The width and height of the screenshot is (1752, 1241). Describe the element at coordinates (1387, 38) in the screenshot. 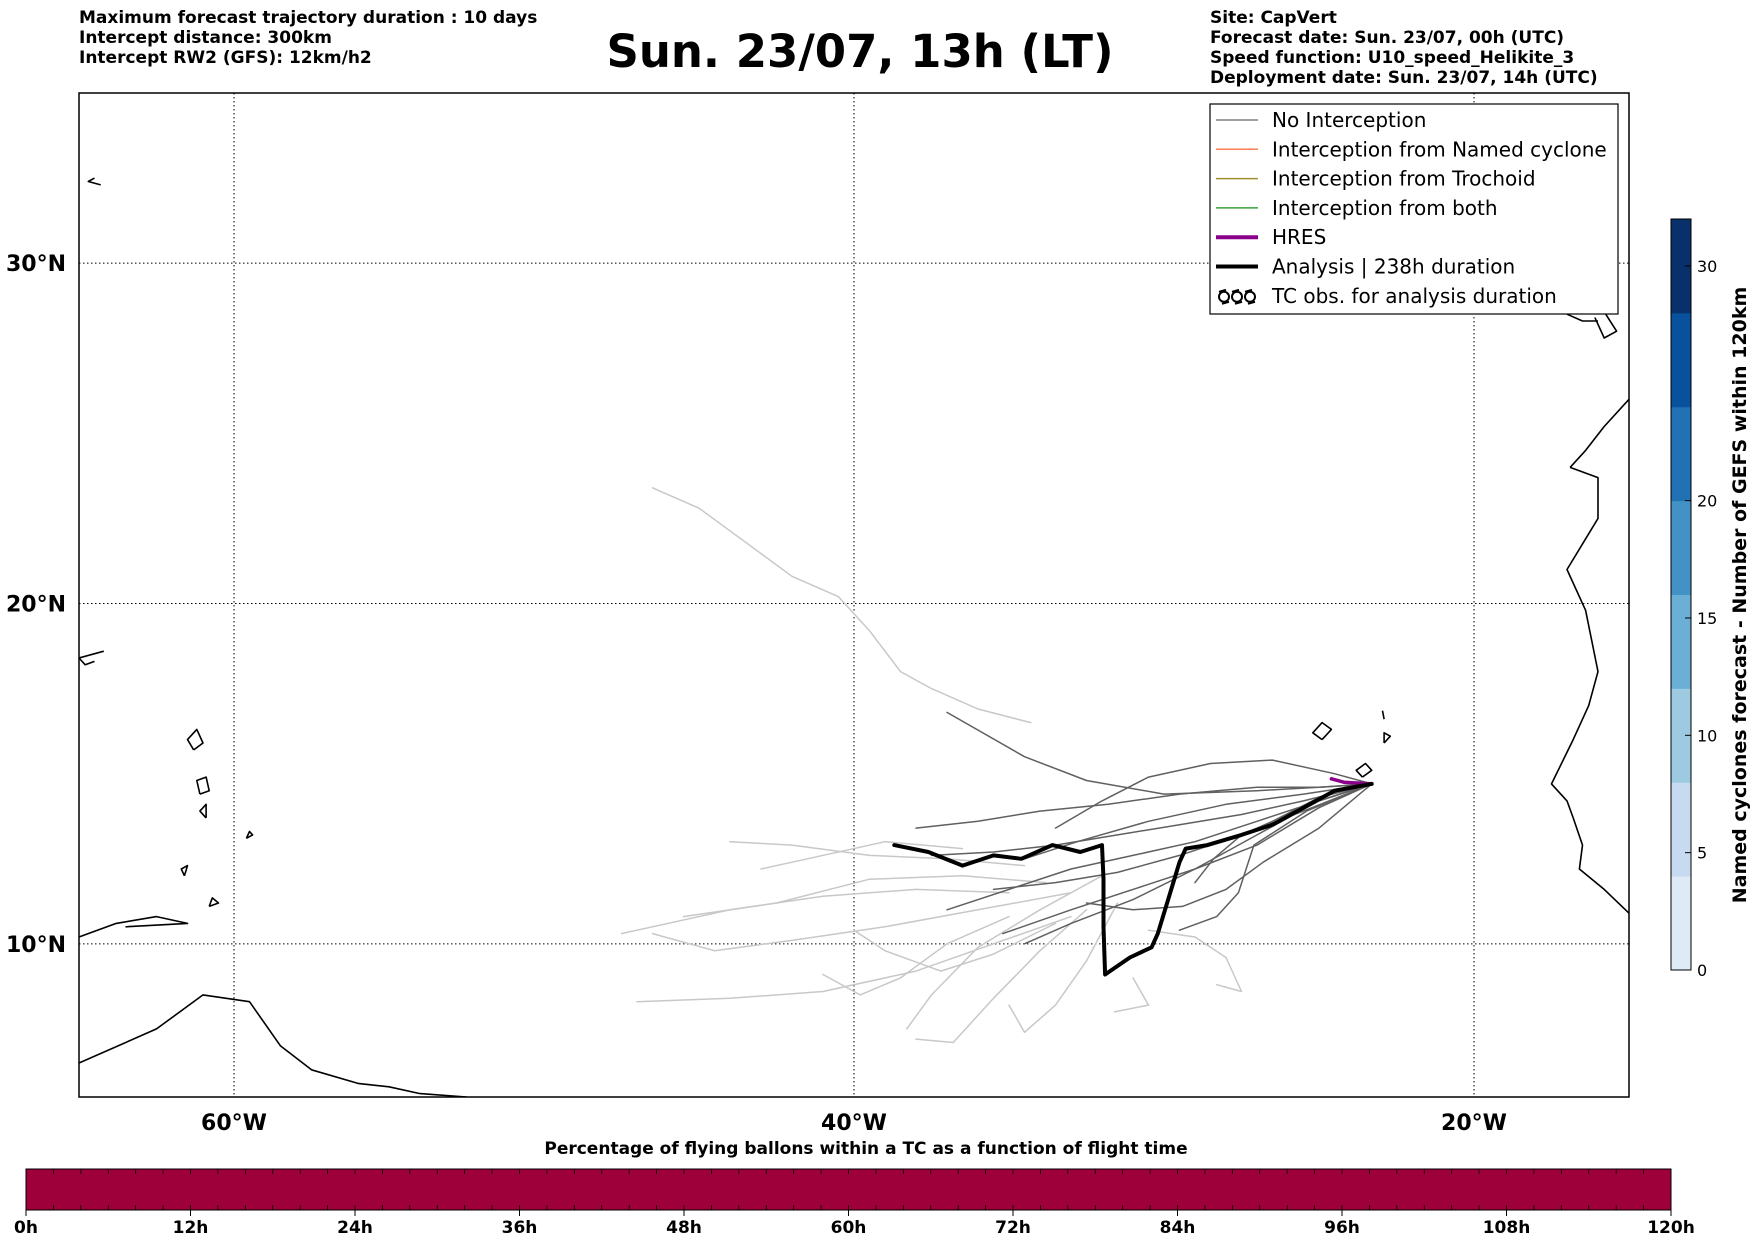

I see `forecast-date-text: Forecast date: Sun. 23/07, 00h (UTC)` at that location.